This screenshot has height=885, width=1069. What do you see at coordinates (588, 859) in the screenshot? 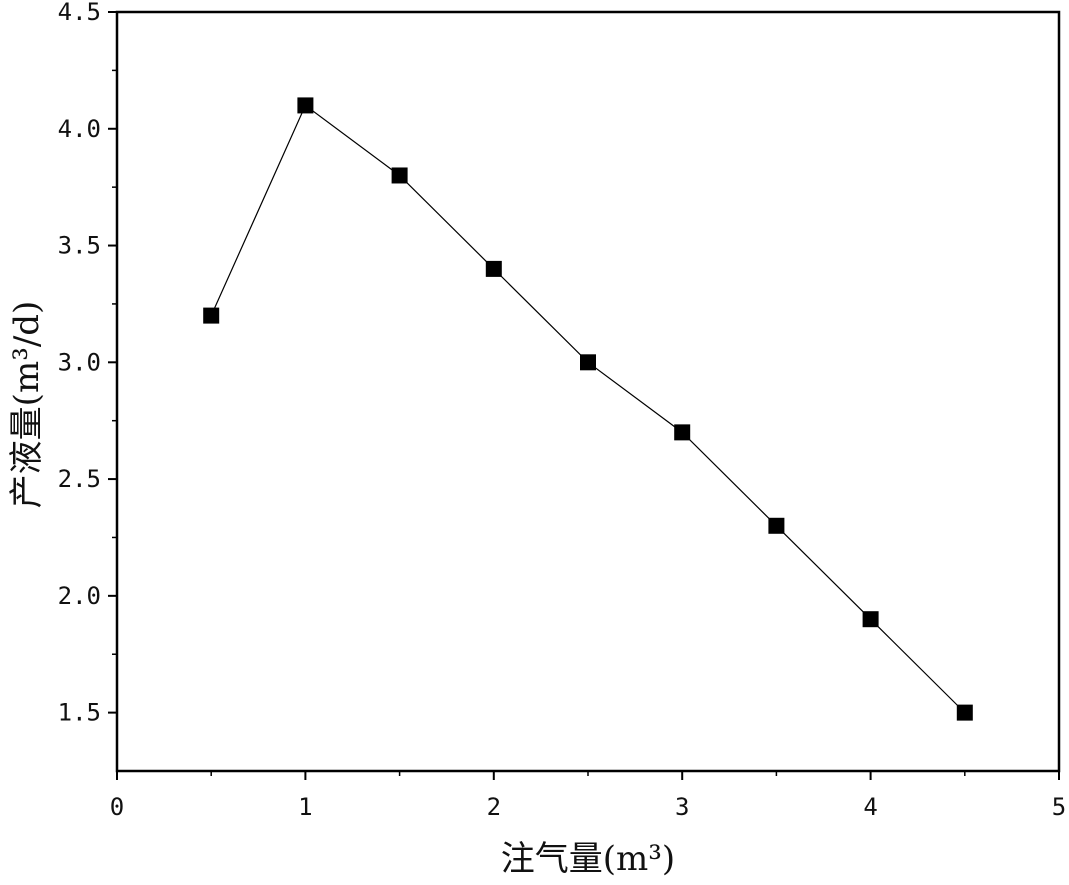
I see `x-axis-title: 注气量(m³)` at bounding box center [588, 859].